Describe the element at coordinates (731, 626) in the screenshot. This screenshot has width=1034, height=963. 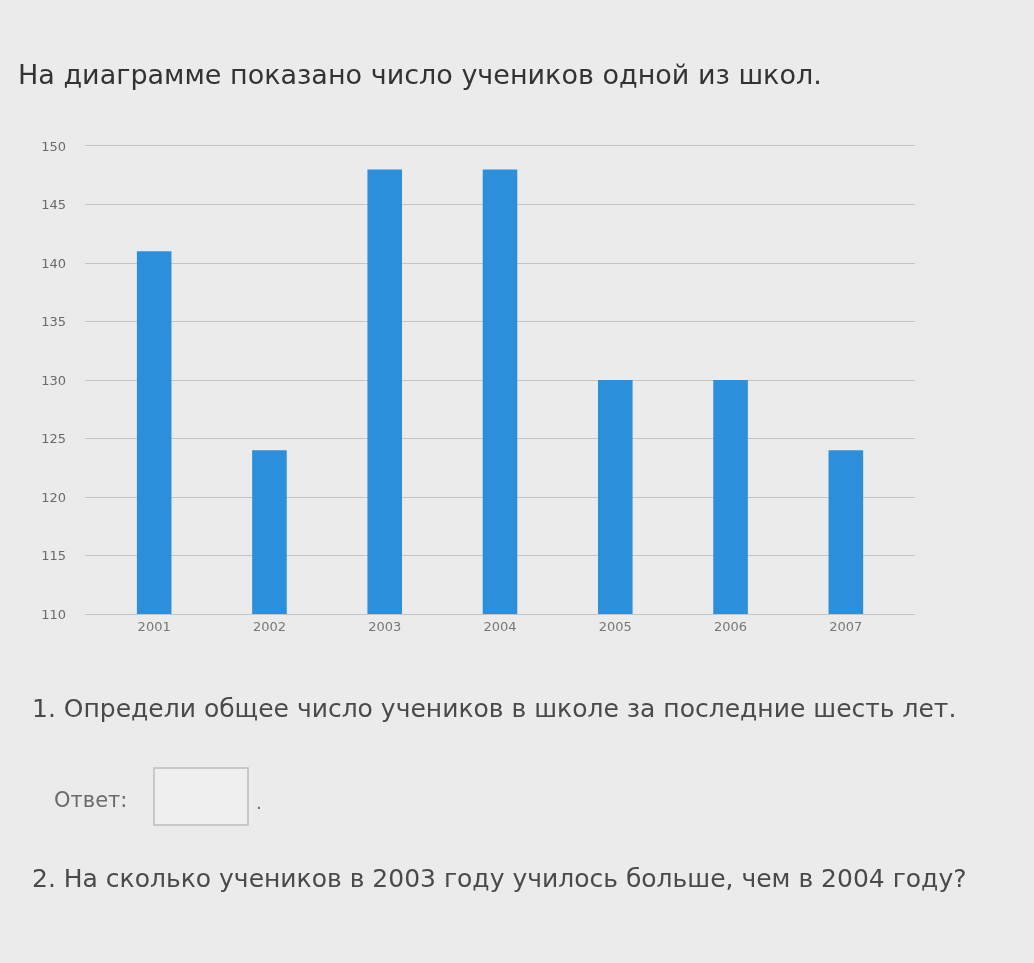
I see `x-tick-label: 2006` at that location.